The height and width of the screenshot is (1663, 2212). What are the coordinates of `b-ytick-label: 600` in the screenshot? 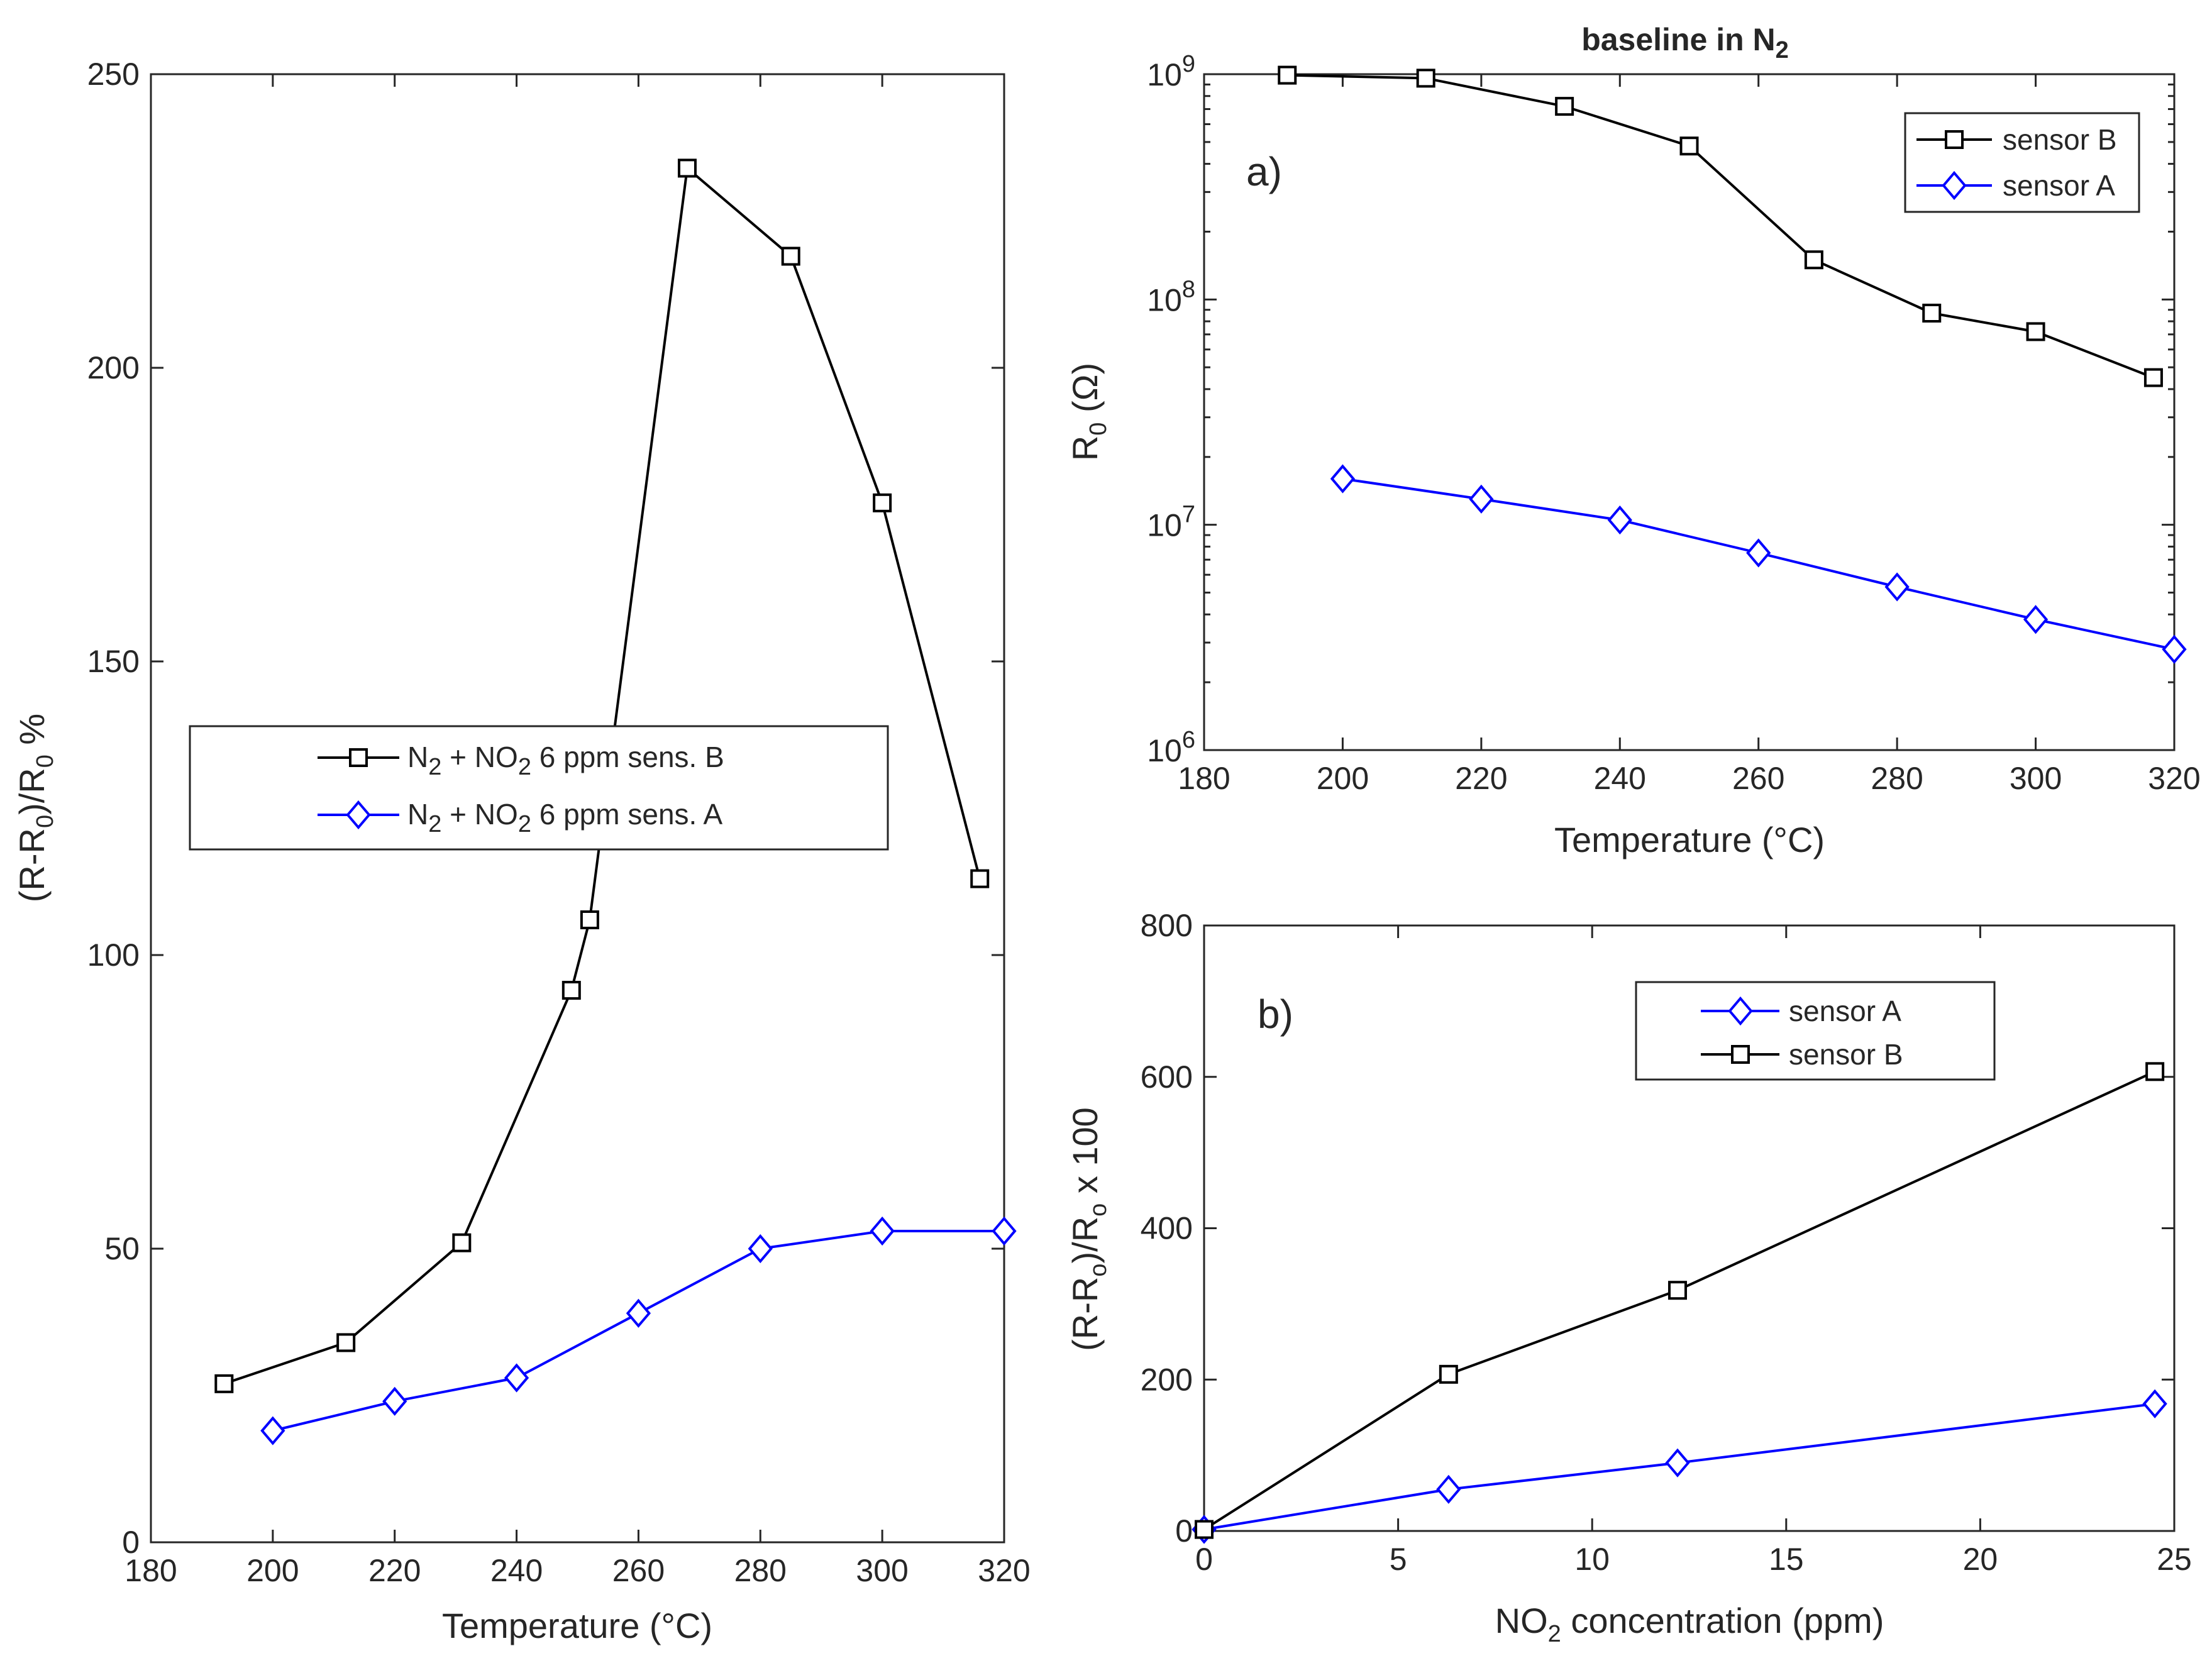 It's located at (1167, 1077).